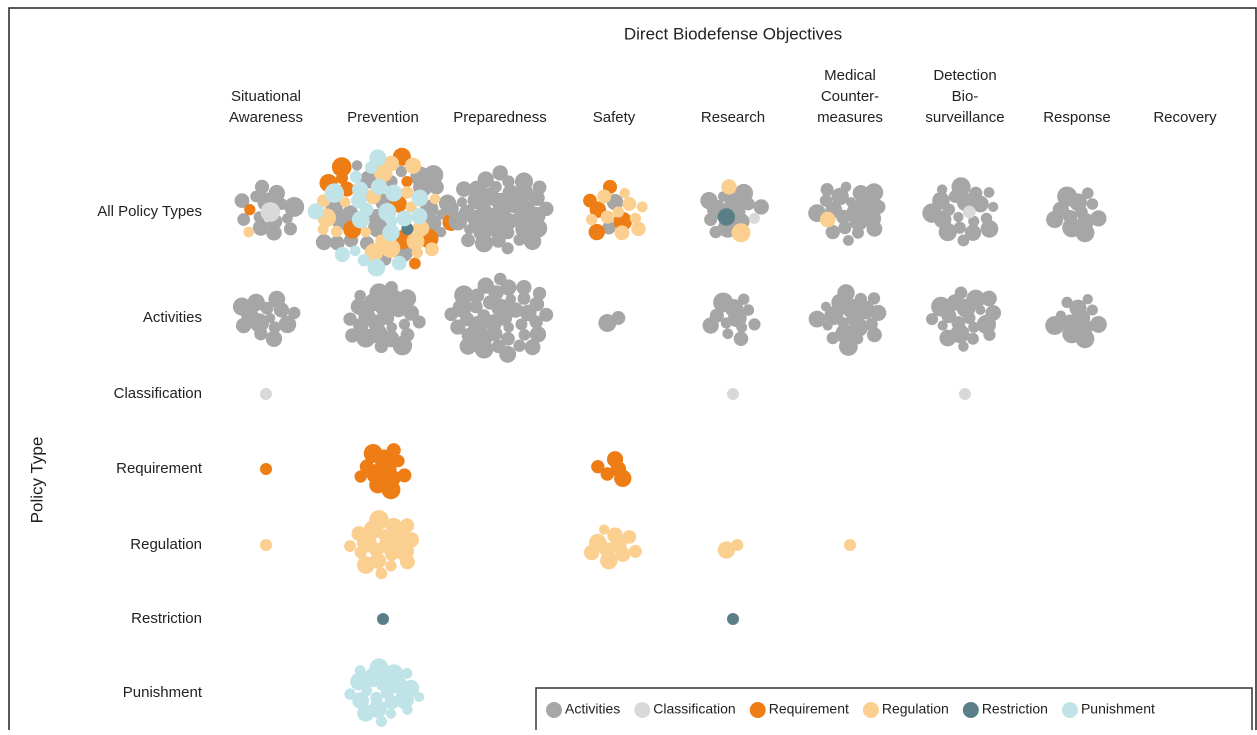  What do you see at coordinates (592, 709) in the screenshot?
I see `legend-label: Activities` at bounding box center [592, 709].